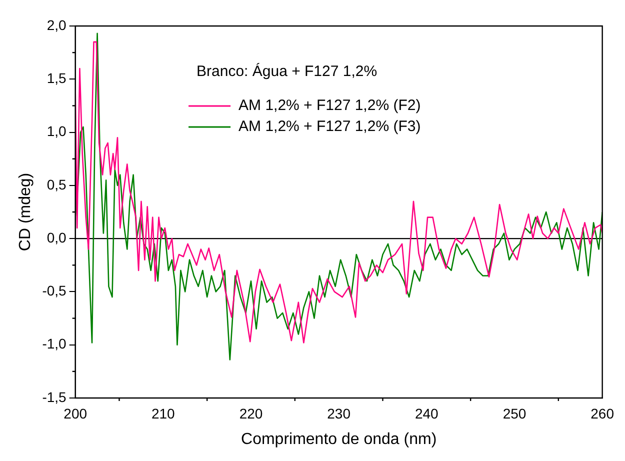  Describe the element at coordinates (56, 131) in the screenshot. I see `y-tick-label: 1,0` at that location.